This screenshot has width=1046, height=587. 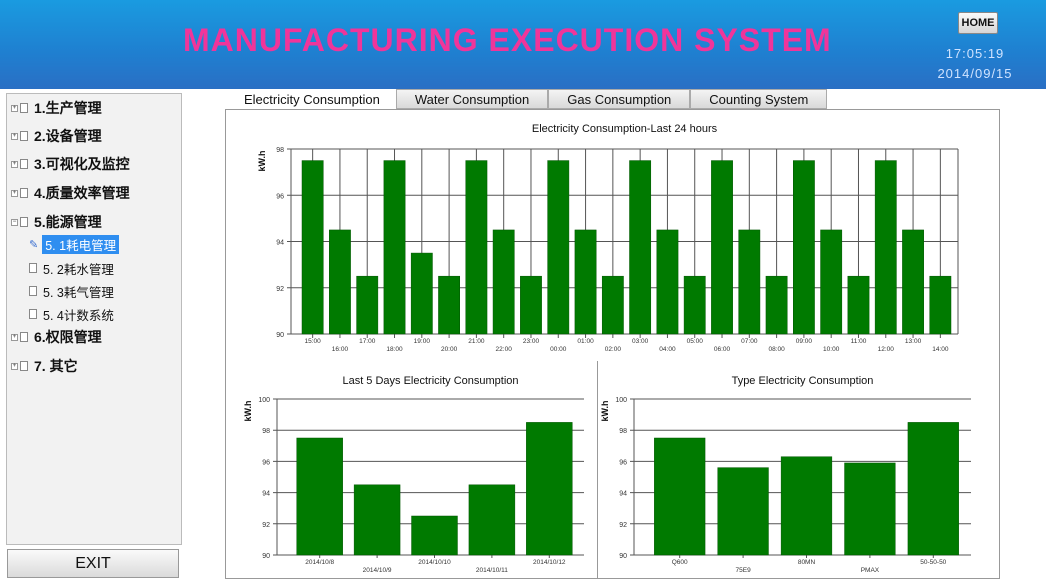 What do you see at coordinates (807, 562) in the screenshot?
I see `x-tick-label: 80MN` at bounding box center [807, 562].